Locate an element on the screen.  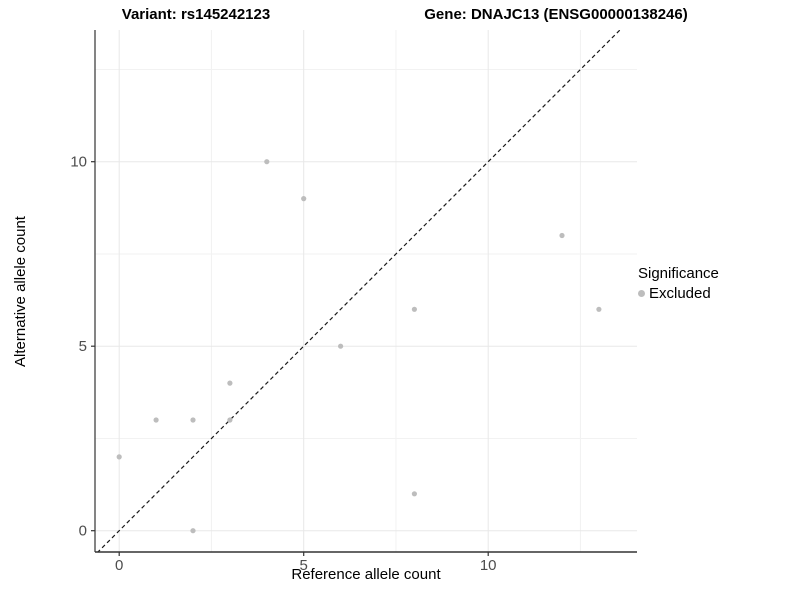
legend-item-label: Excluded is located at coordinates (680, 293).